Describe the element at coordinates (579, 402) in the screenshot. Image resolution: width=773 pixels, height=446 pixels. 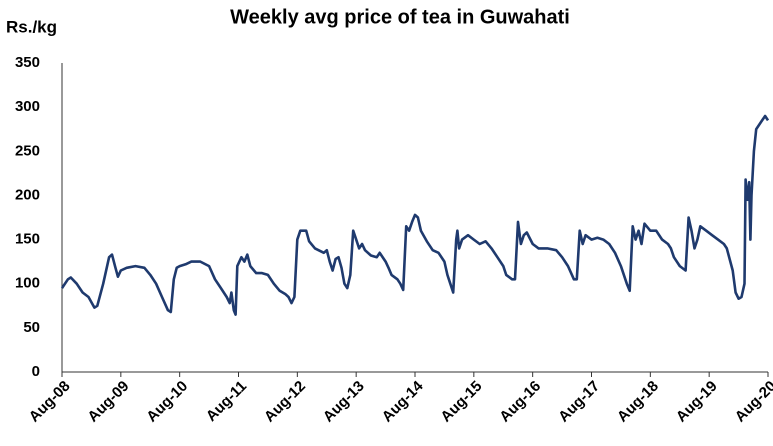
I see `x-tick-label: Aug-17` at that location.